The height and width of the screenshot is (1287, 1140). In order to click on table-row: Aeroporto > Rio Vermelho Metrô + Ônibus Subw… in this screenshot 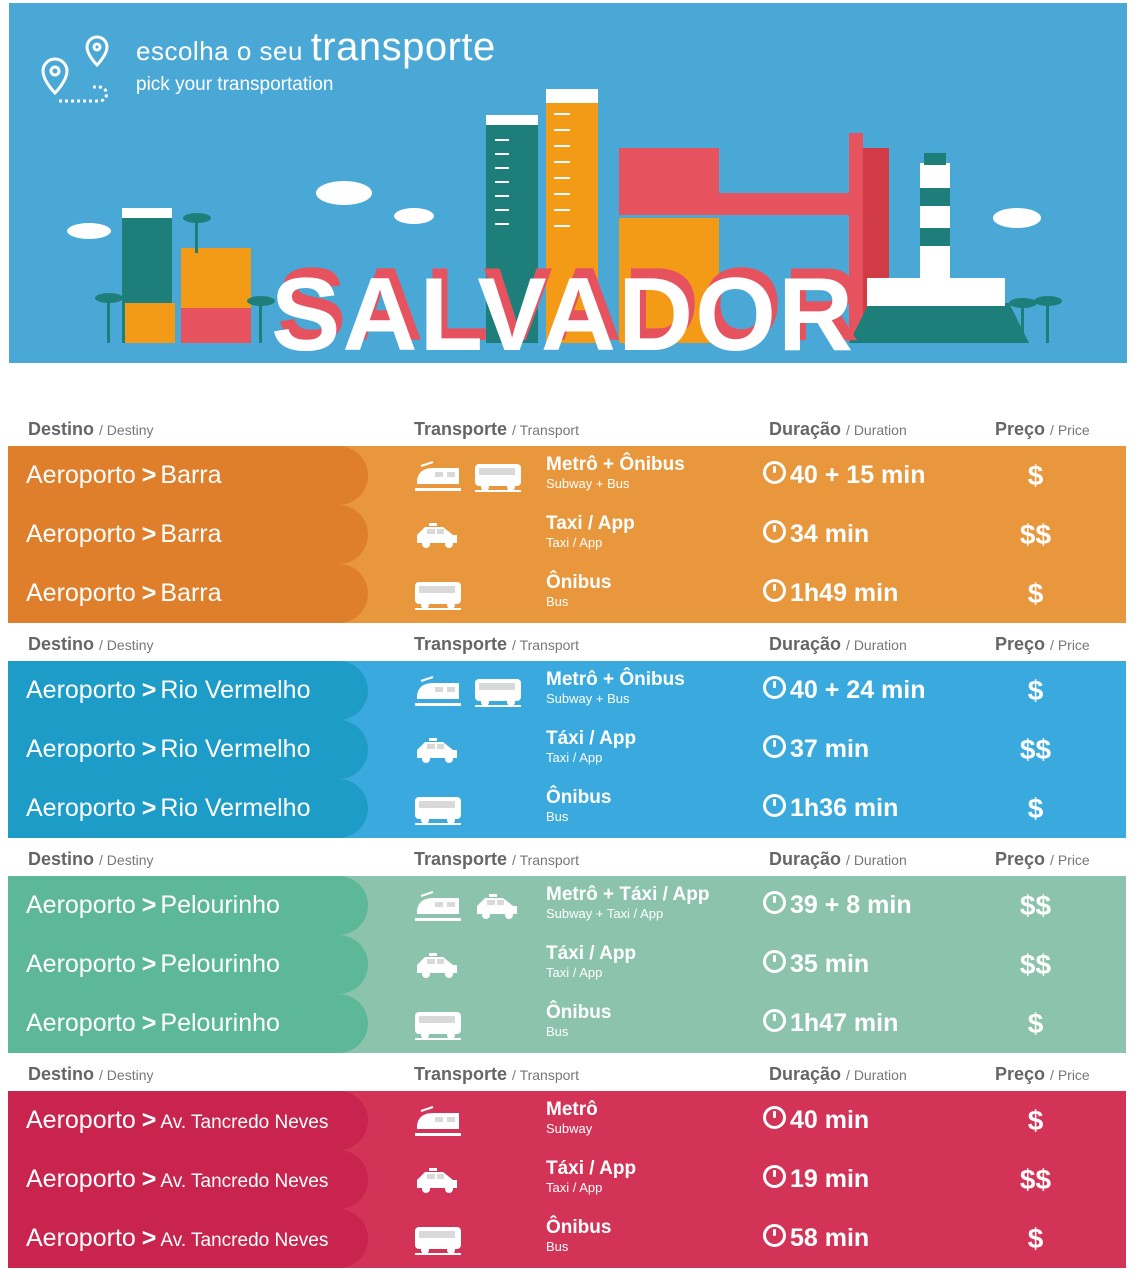, I will do `click(567, 690)`.